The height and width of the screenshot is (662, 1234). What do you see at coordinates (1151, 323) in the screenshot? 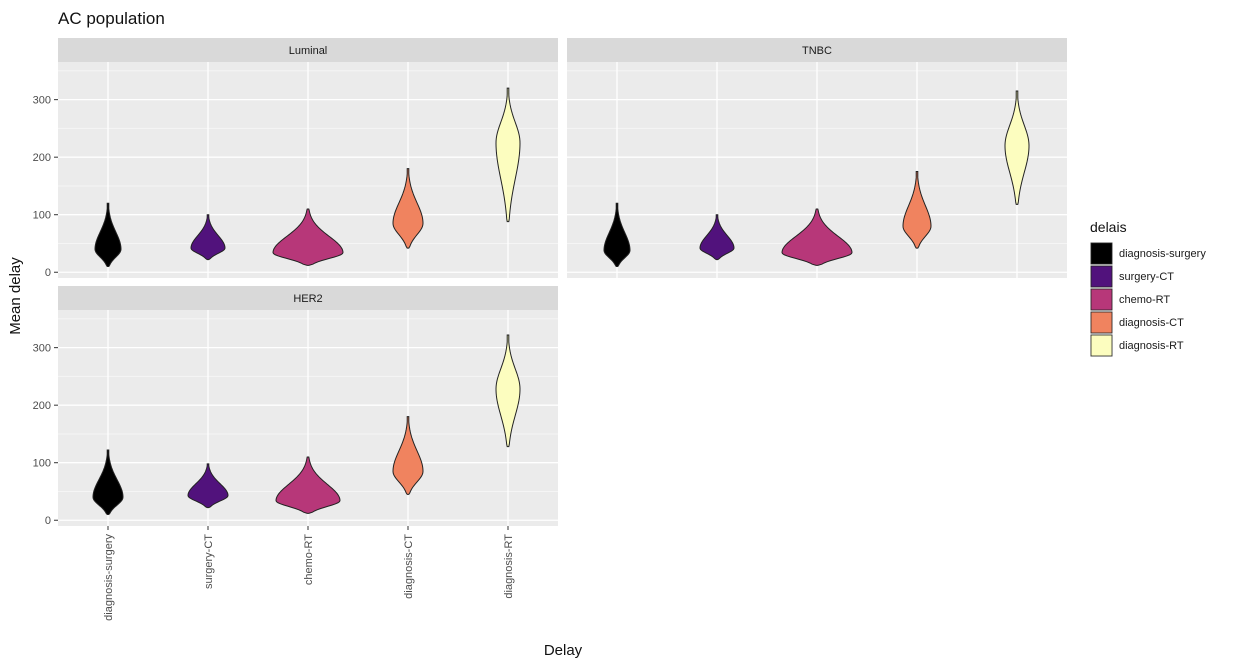
I see `legend-label-diagnosis-ct: diagnosis-CT` at bounding box center [1151, 323].